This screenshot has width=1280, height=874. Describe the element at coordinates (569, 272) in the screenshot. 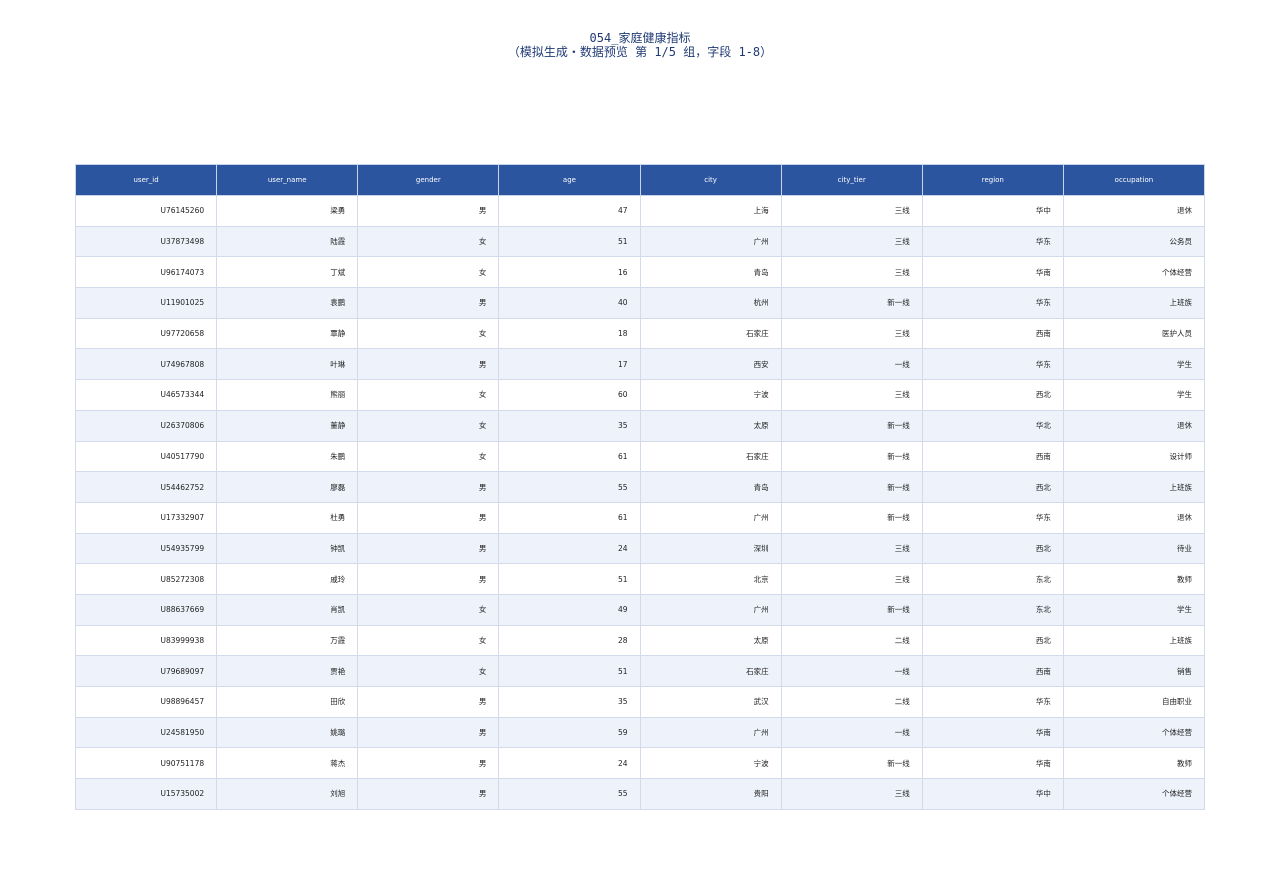

I see `table-cell: 16` at that location.